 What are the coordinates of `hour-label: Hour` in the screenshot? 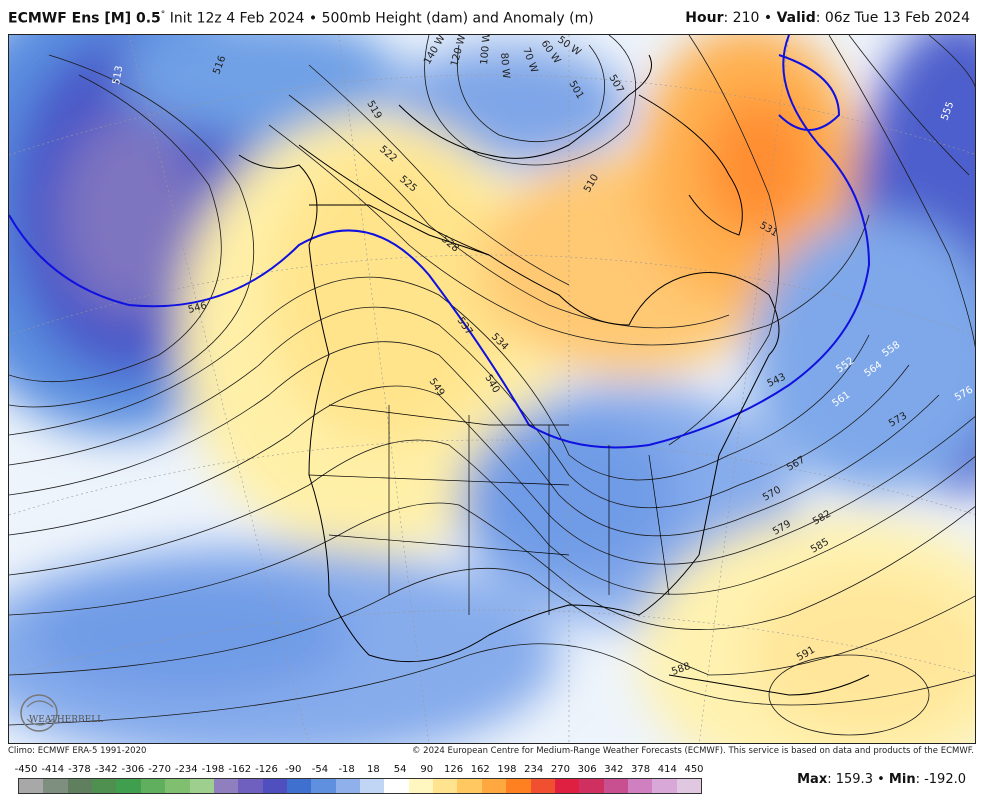 It's located at (704, 18).